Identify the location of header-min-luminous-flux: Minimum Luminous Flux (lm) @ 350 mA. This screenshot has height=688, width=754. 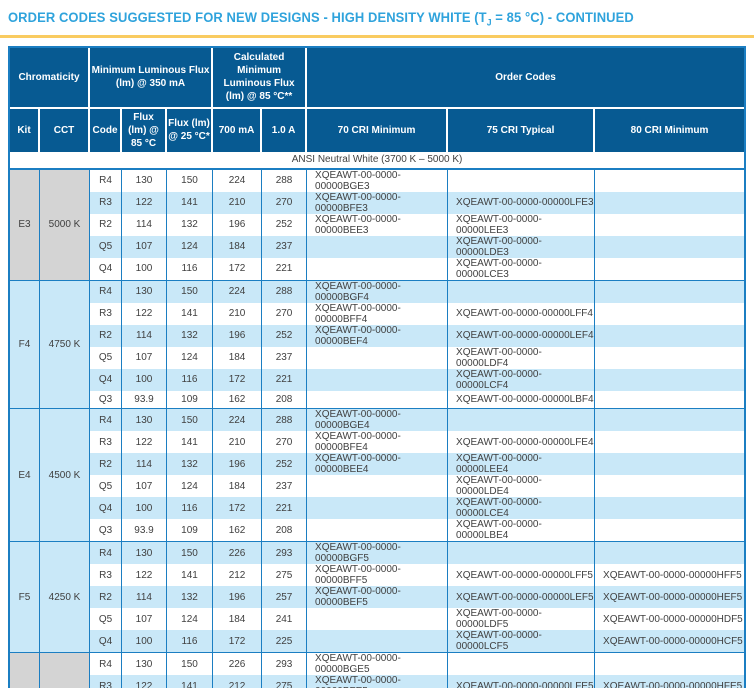
(152, 78).